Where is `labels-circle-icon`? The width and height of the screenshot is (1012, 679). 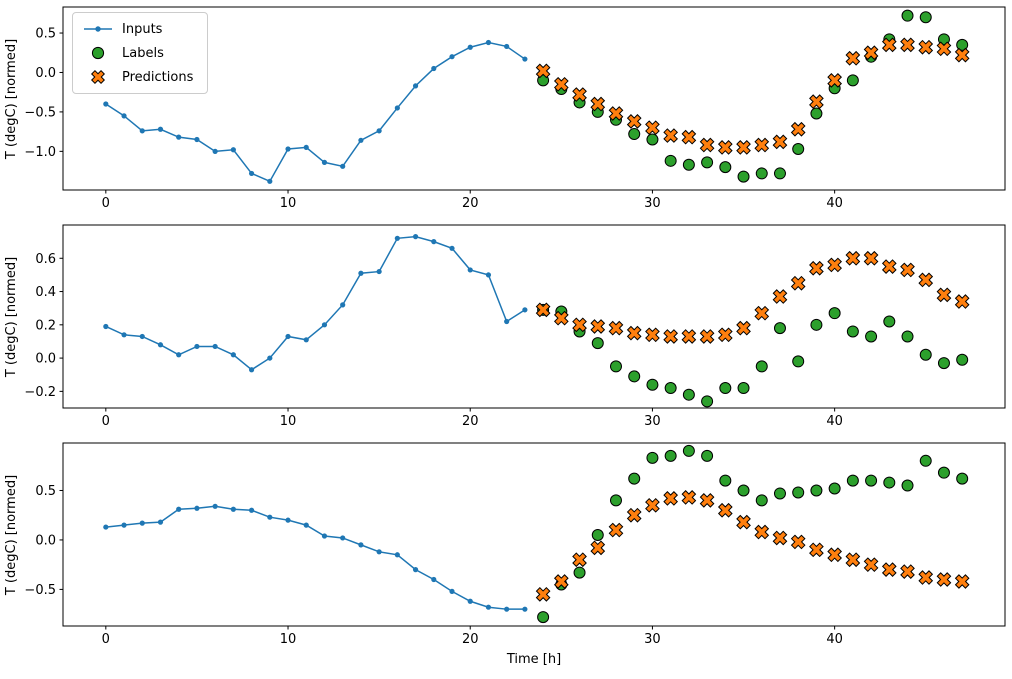
labels-circle-icon is located at coordinates (98, 53).